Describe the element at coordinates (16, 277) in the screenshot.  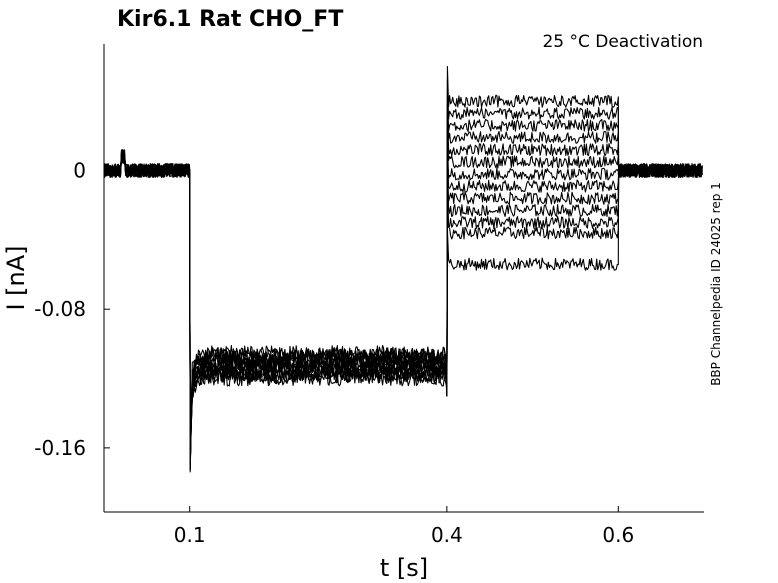
I see `y-axis-label: I [nA]` at that location.